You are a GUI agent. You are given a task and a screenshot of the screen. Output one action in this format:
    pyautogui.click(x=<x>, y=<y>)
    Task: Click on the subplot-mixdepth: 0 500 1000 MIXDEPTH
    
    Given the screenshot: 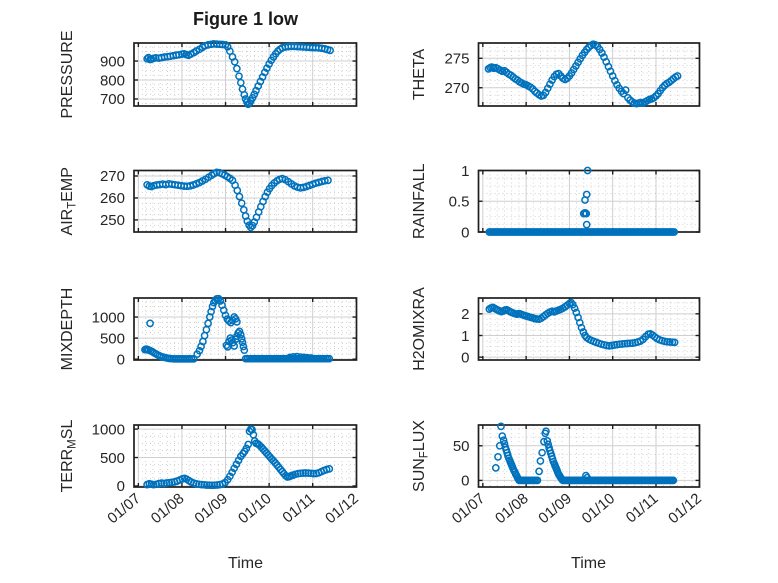 What is the action you would take?
    pyautogui.click(x=208, y=329)
    